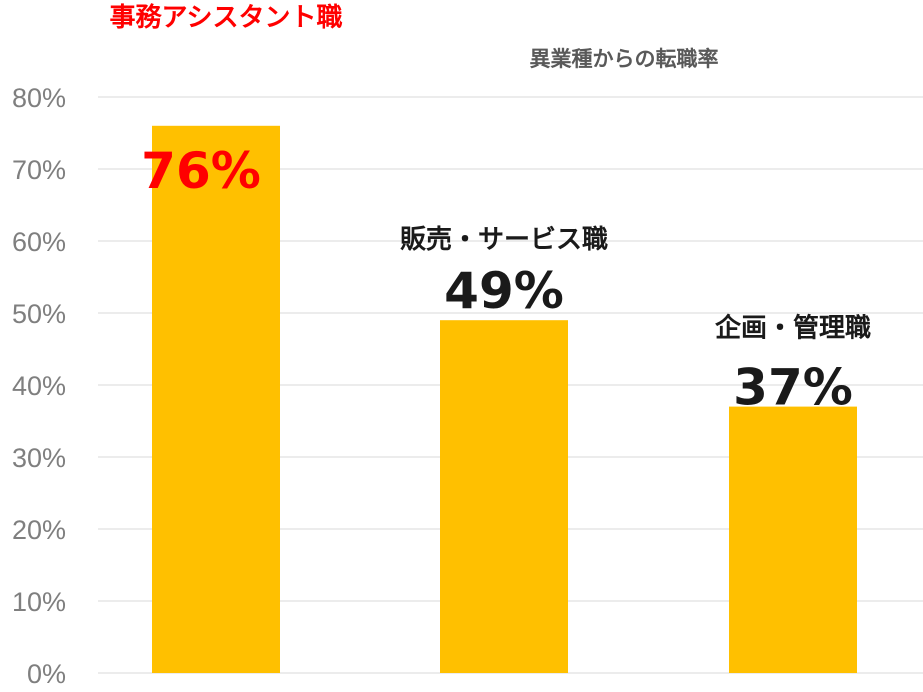  Describe the element at coordinates (39, 602) in the screenshot. I see `y-tick-label: 10%` at that location.